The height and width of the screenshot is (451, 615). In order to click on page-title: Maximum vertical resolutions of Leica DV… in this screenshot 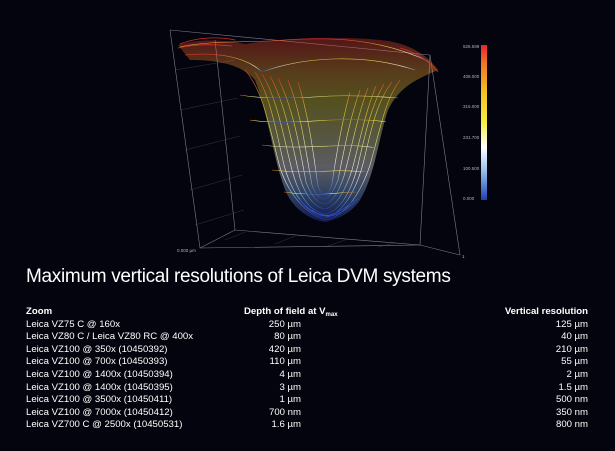, I will do `click(238, 276)`.